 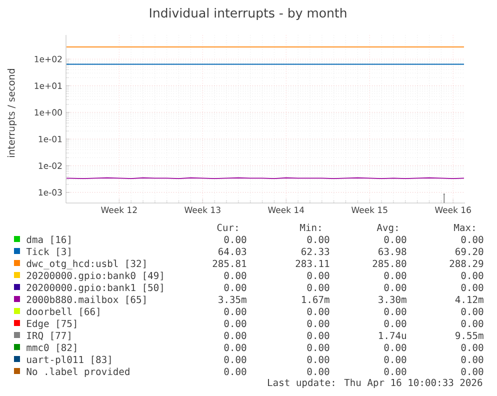 What do you see at coordinates (470, 336) in the screenshot?
I see `text: 9.55m` at bounding box center [470, 336].